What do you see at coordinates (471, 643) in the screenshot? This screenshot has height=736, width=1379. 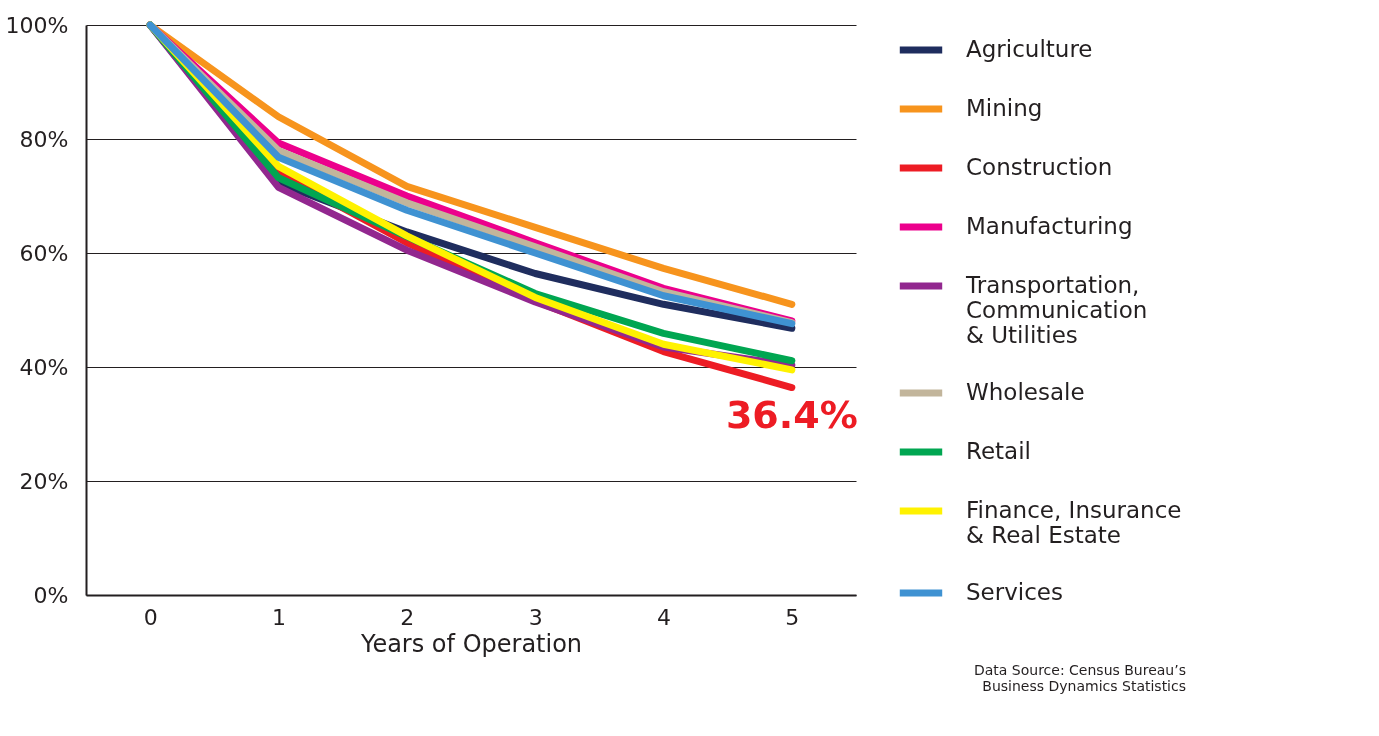 I see `x-axis-title: Years of Operation` at bounding box center [471, 643].